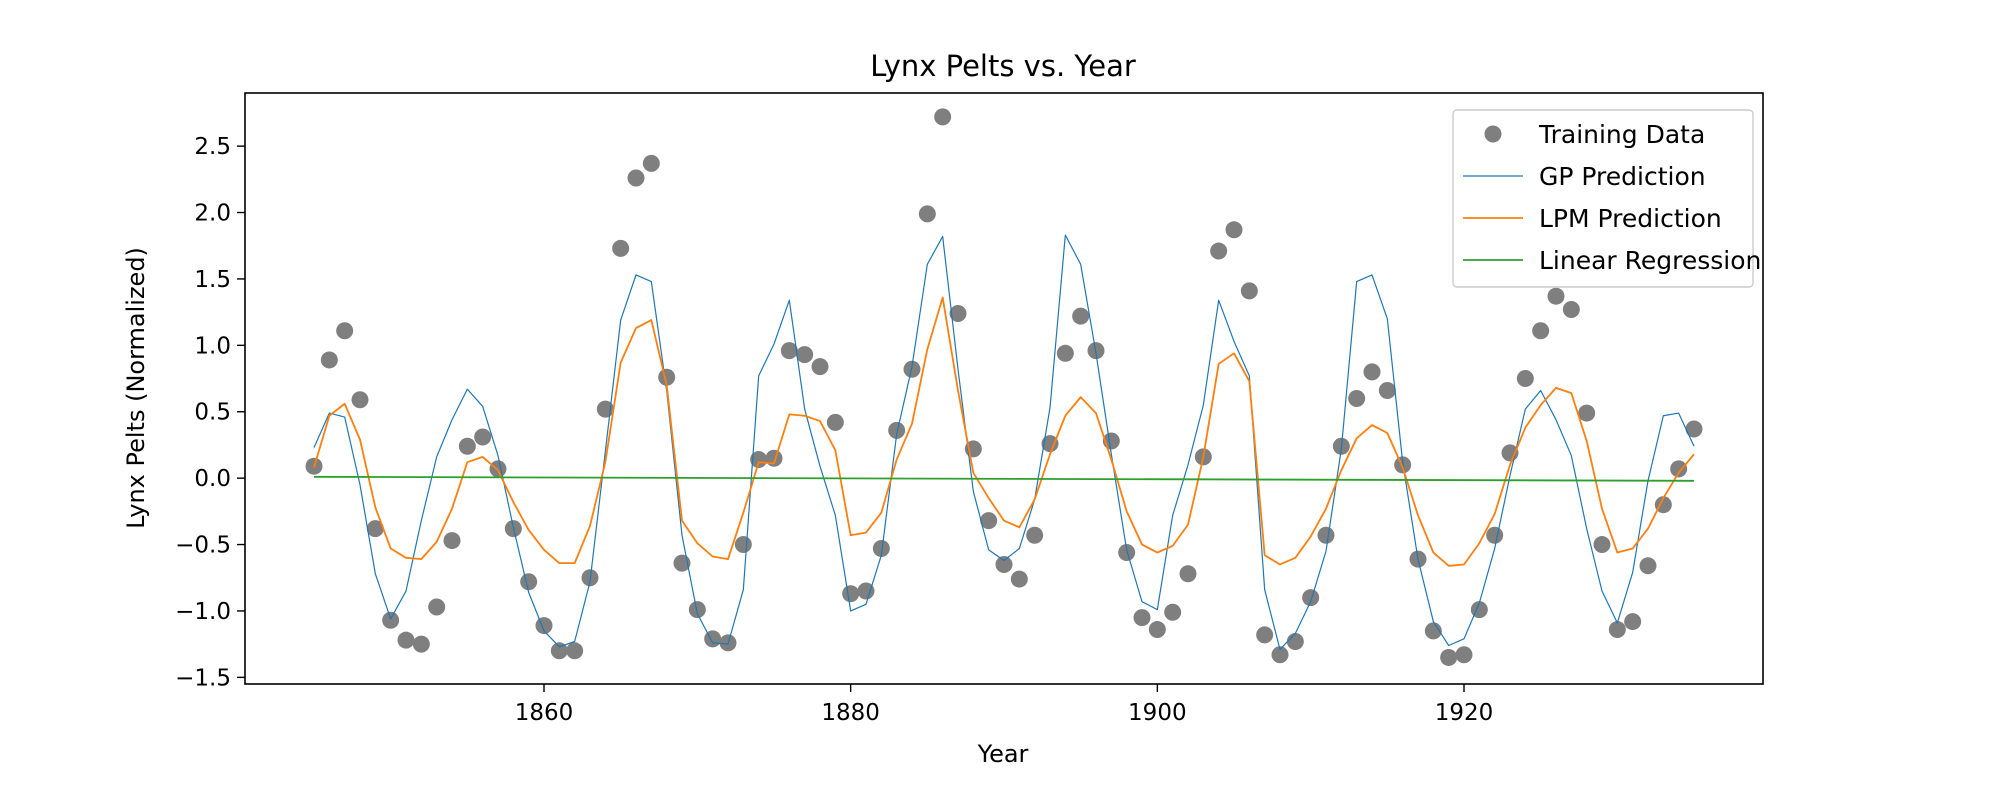  What do you see at coordinates (1003, 754) in the screenshot?
I see `x-axis-label: Year` at bounding box center [1003, 754].